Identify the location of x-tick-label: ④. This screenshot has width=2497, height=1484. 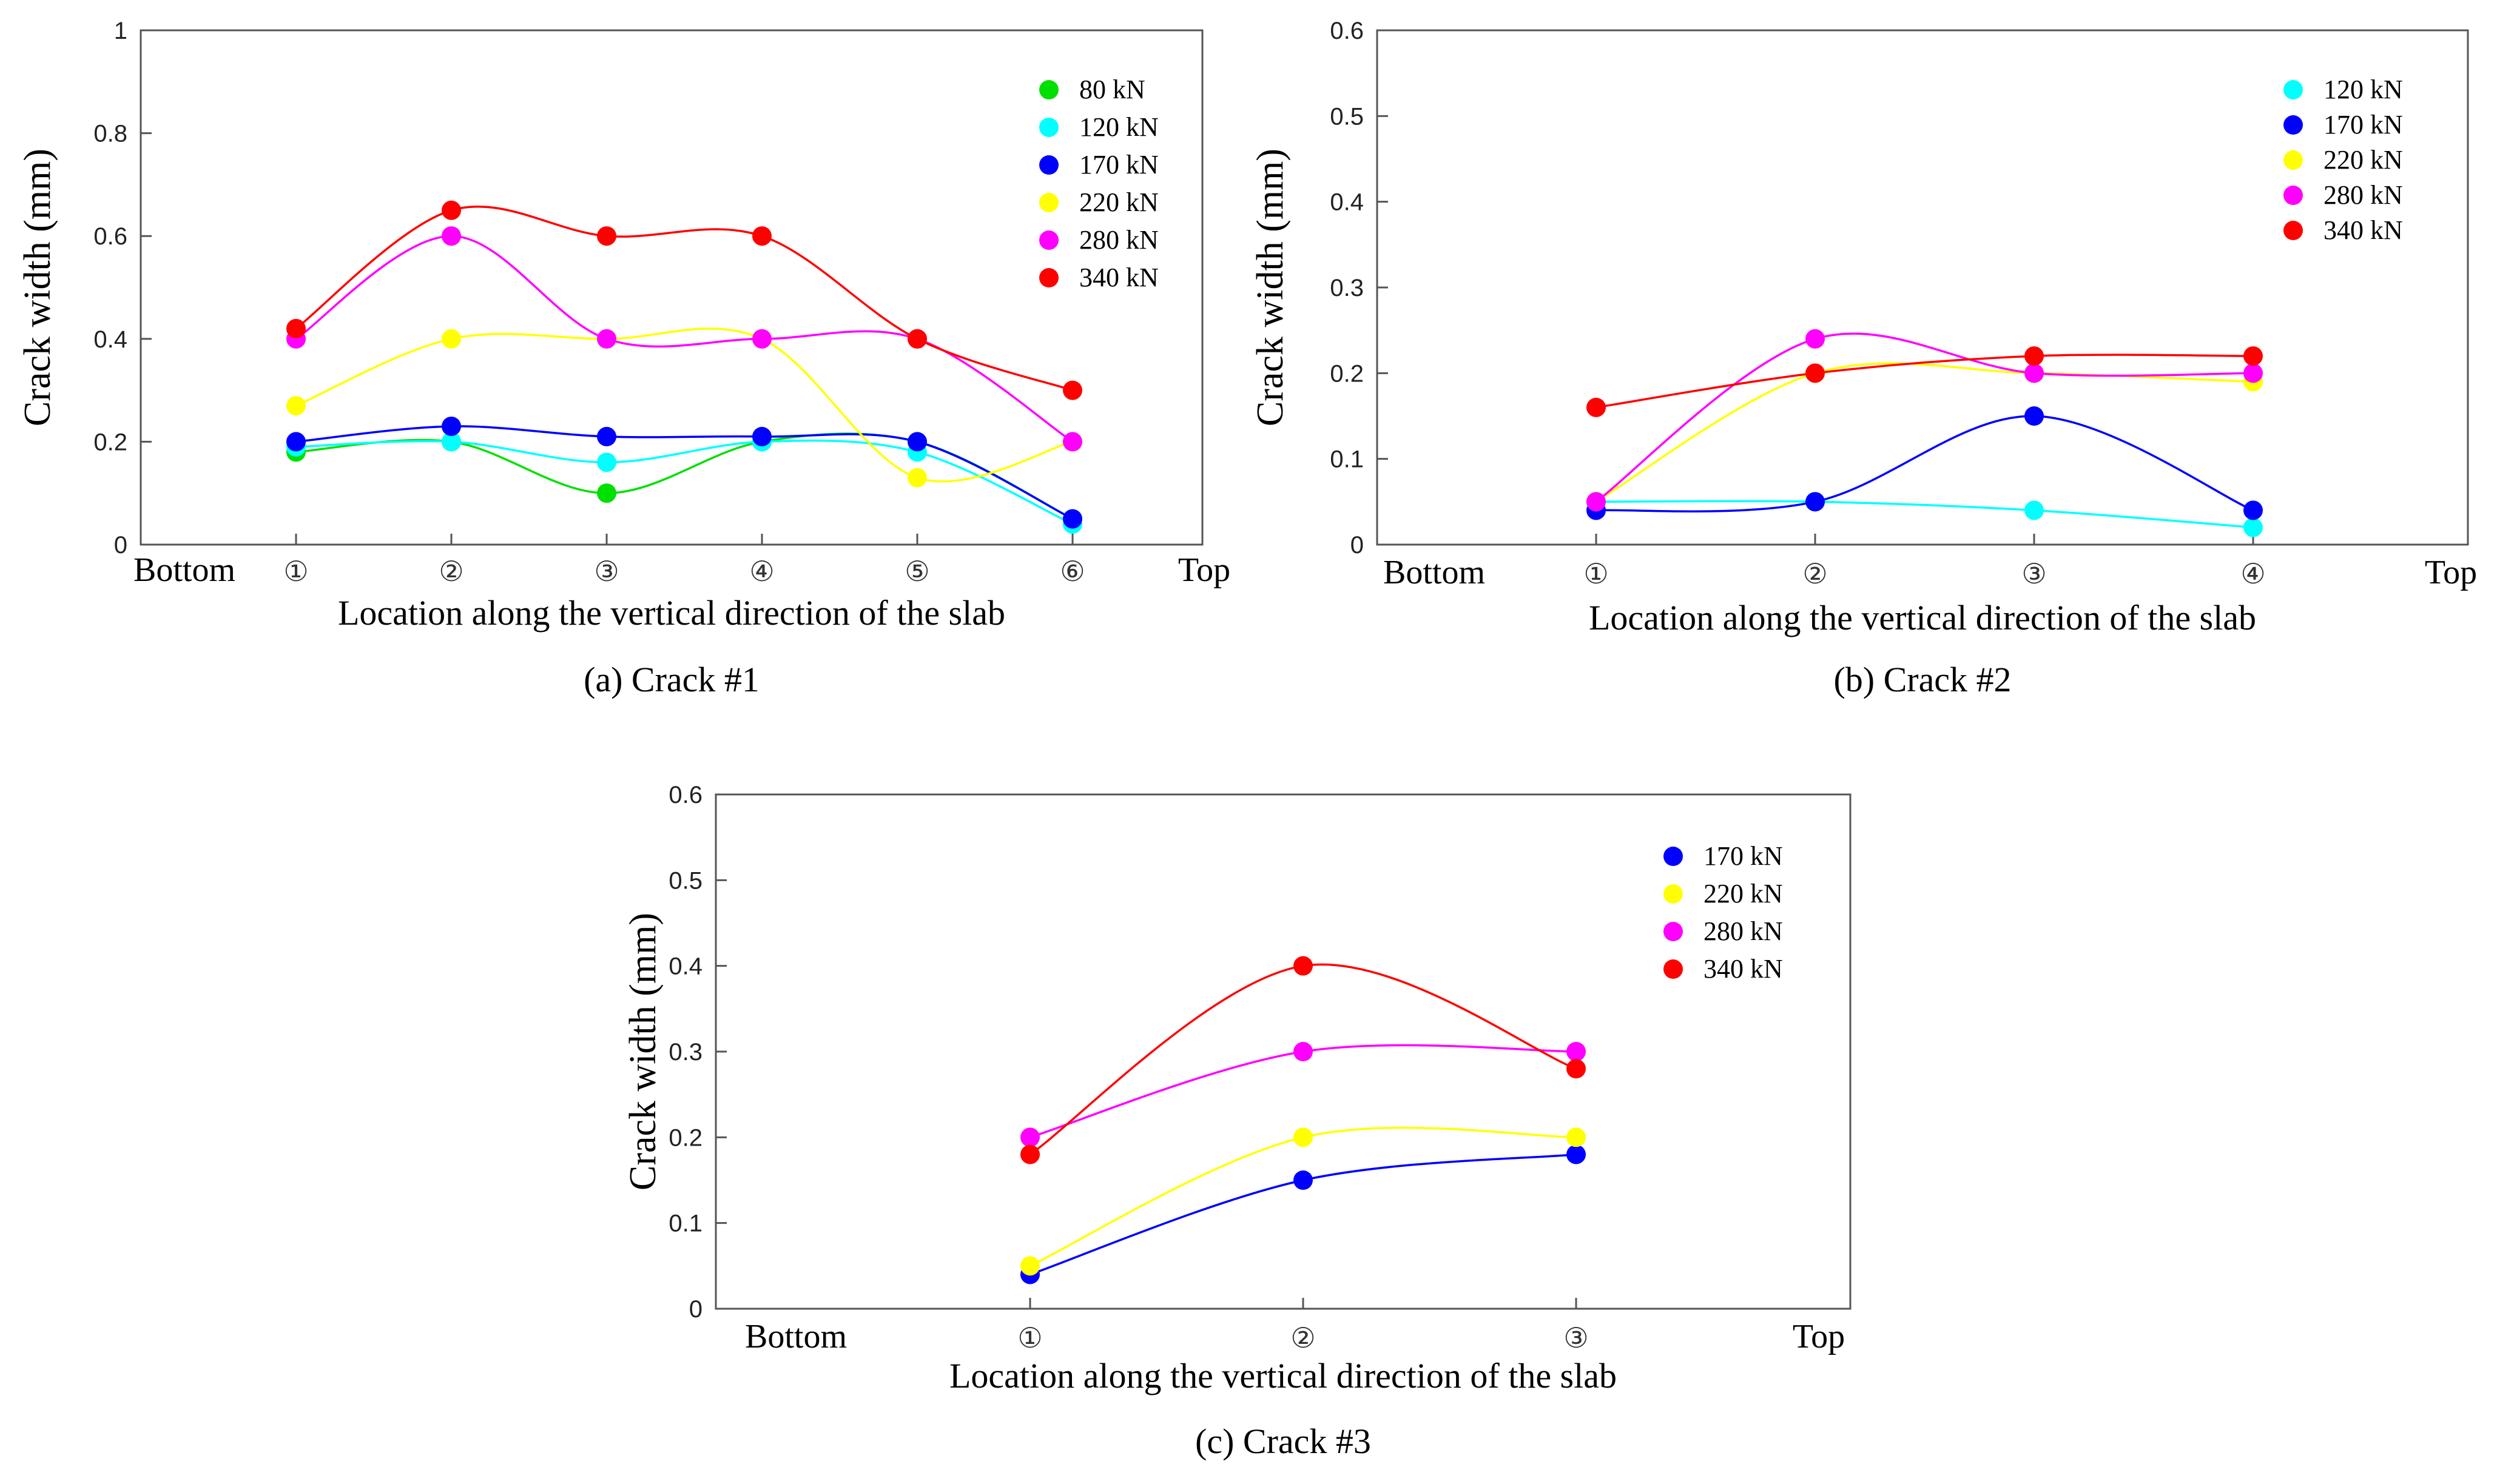
(2252, 573).